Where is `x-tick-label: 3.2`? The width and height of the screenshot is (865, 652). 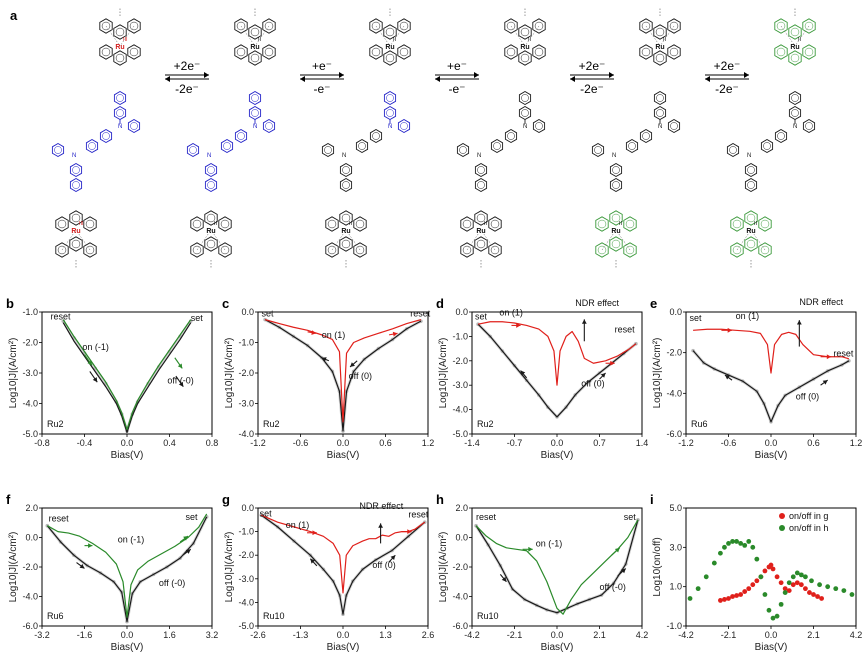
x-tick-label: 3.2 is located at coordinates (212, 635).